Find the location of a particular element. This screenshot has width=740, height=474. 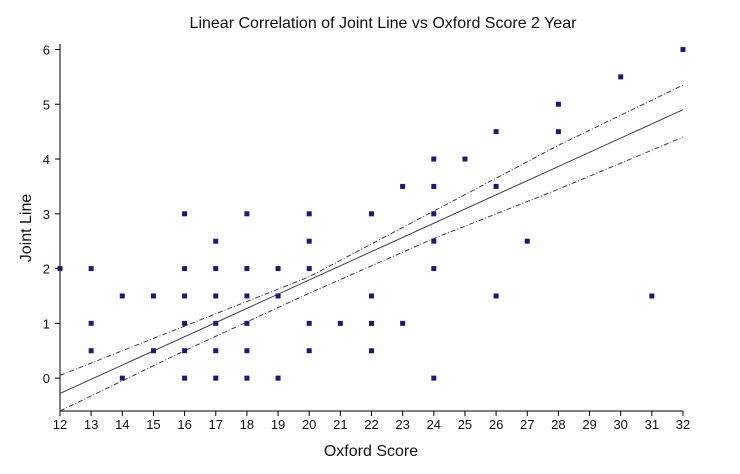

x-tick-label: 29 is located at coordinates (589, 424).